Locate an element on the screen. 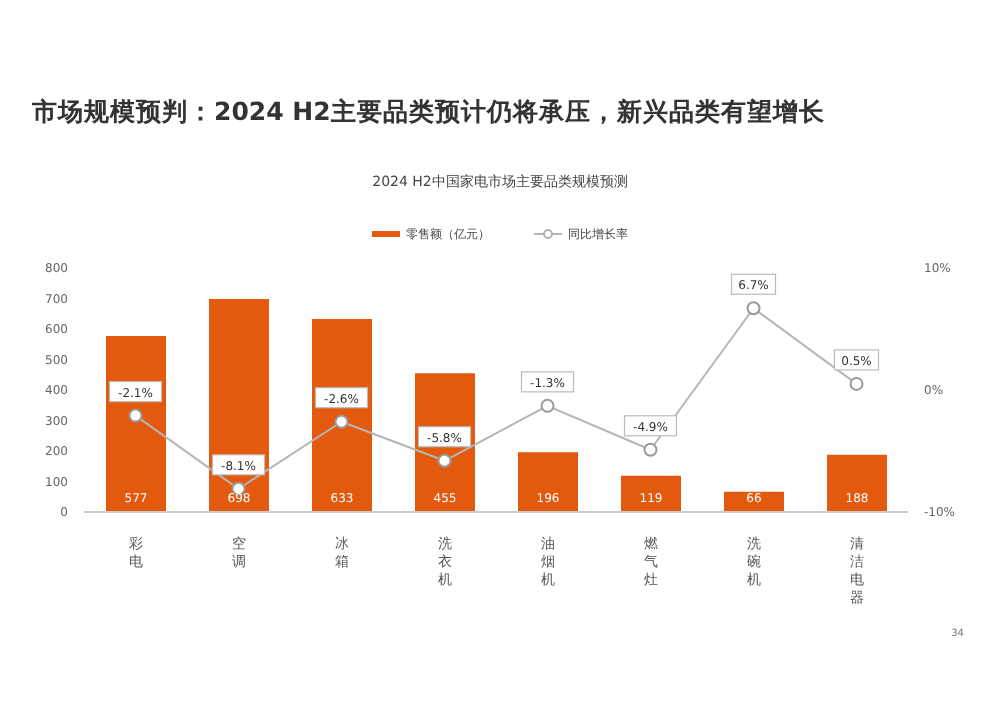 Image resolution: width=1000 pixels, height=724 pixels. chart-title: 市场规模预判：2024 H2主要品类预计仍将承压，新兴品类有望增长 is located at coordinates (428, 113).